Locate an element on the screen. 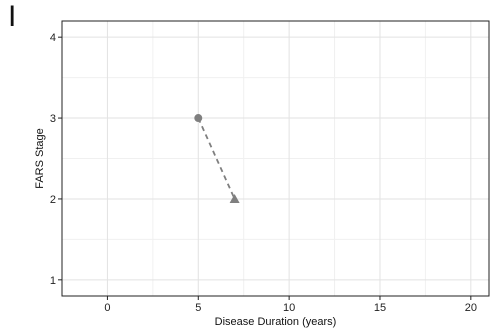 The height and width of the screenshot is (332, 493). data-marks is located at coordinates (217, 158).